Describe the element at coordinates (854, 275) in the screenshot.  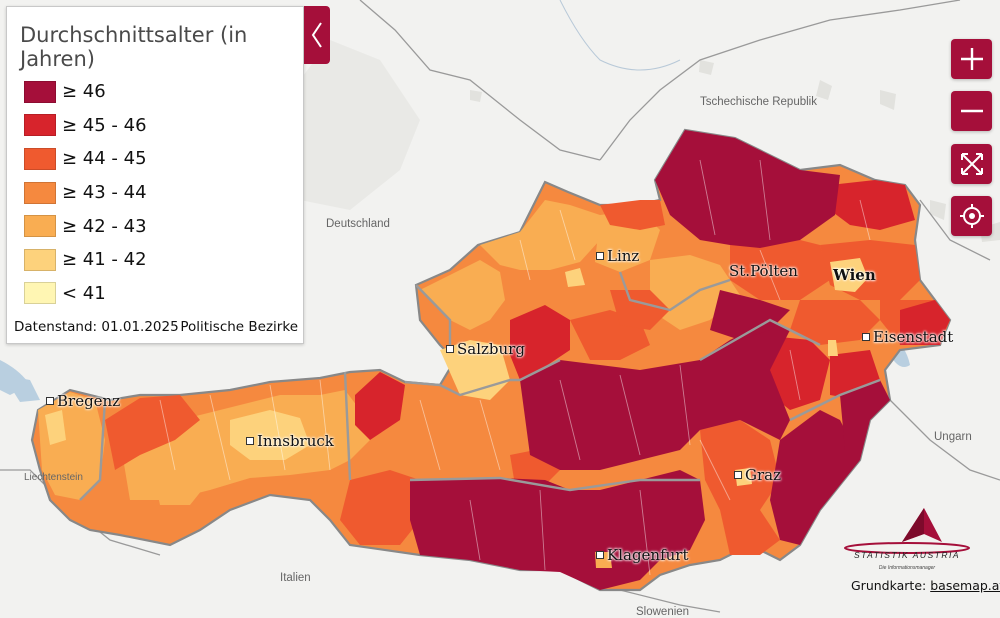
I see `city-label-wien: Wien` at that location.